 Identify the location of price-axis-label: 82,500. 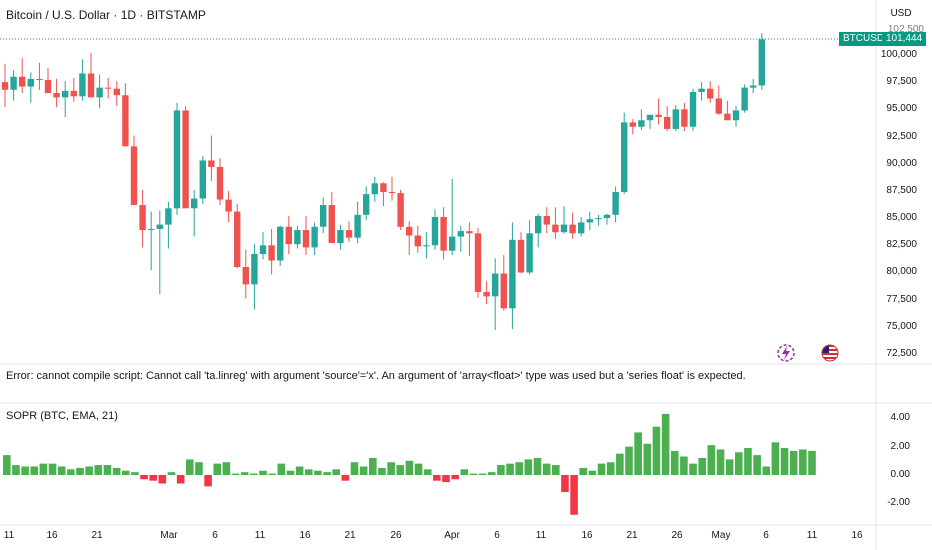
(901, 245).